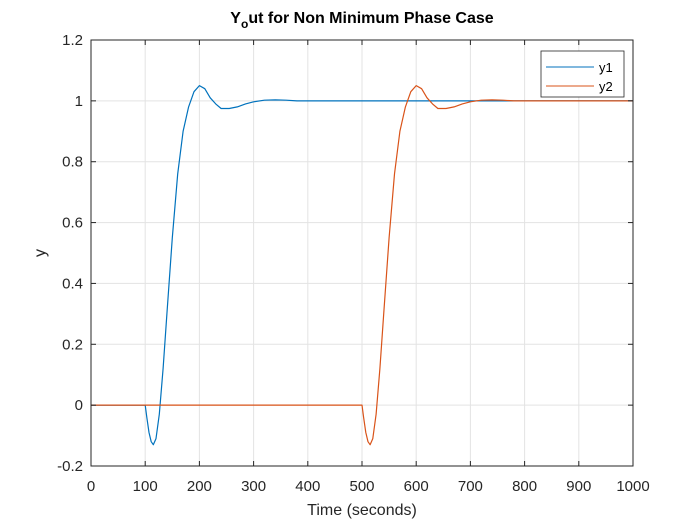  Describe the element at coordinates (307, 486) in the screenshot. I see `x-tick-label: 400` at that location.